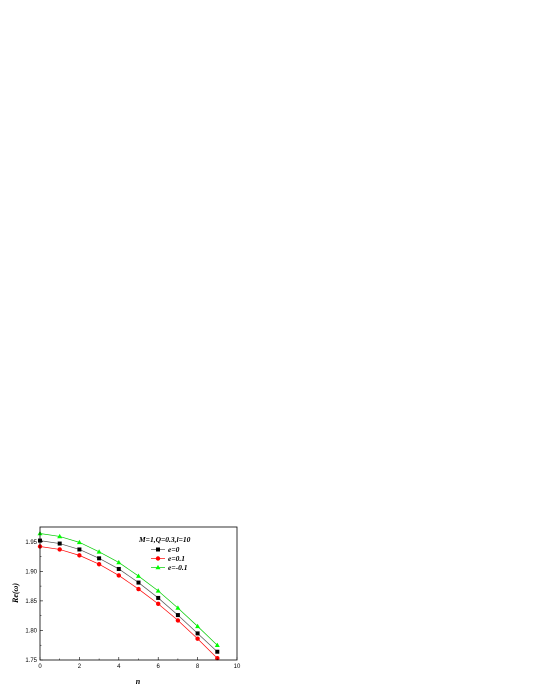  I want to click on x-tick-label: 8, so click(198, 667).